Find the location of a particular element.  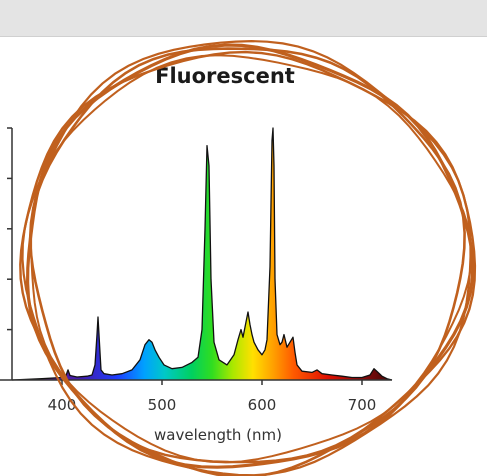

x-axis-label: wavelength (nm) is located at coordinates (218, 435).